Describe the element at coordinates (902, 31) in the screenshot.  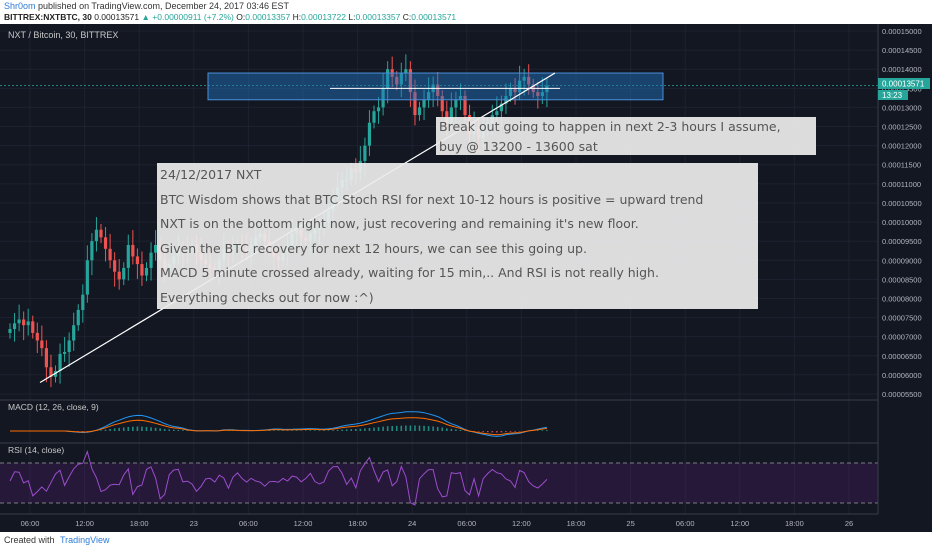
I see `price-tick: 0.00015000` at that location.